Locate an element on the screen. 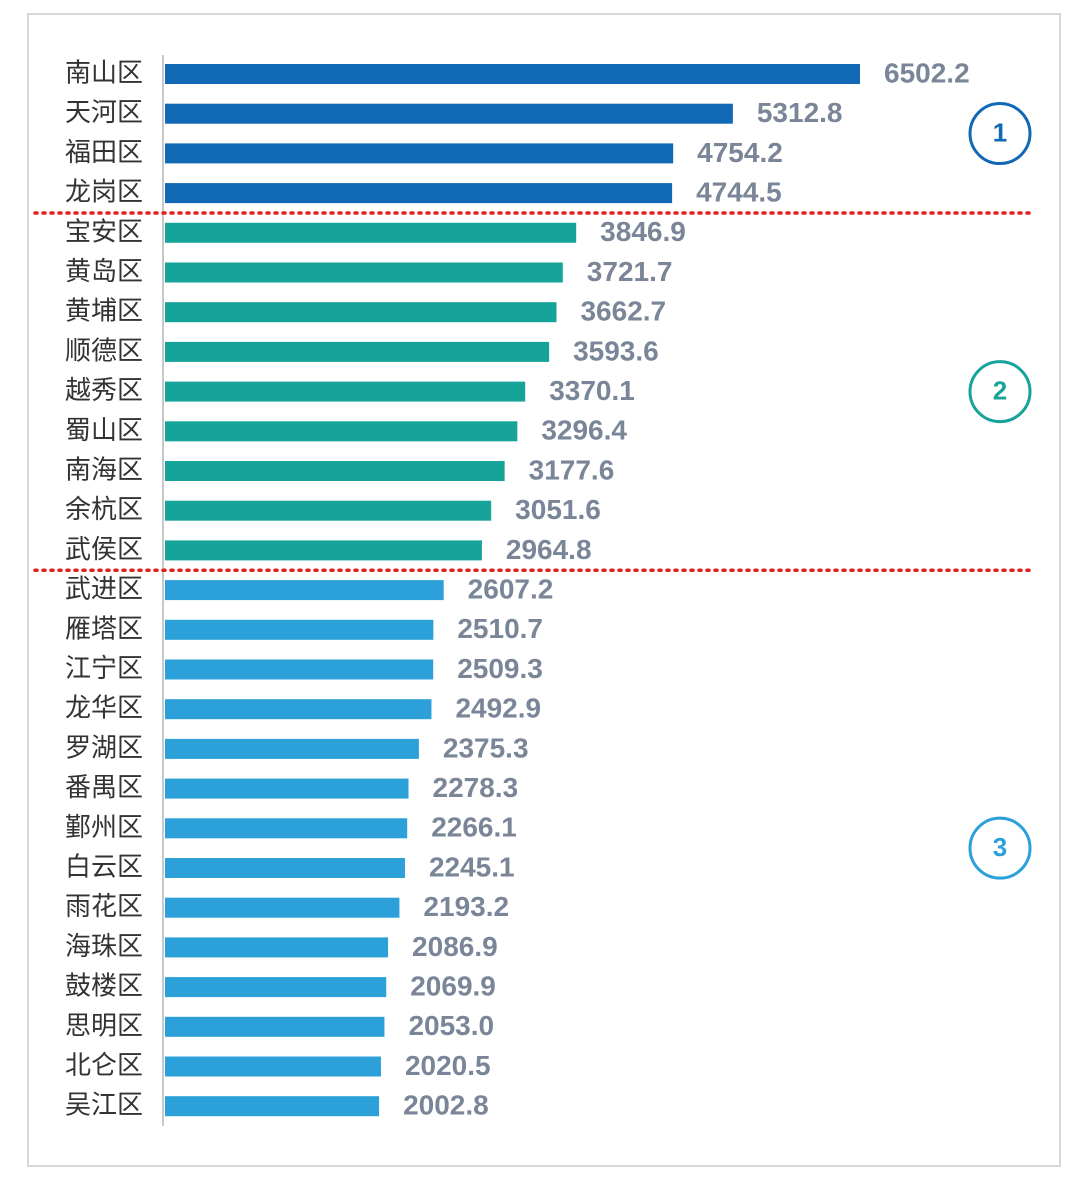 This screenshot has width=1080, height=1179. value-label: 3721.7 is located at coordinates (630, 271).